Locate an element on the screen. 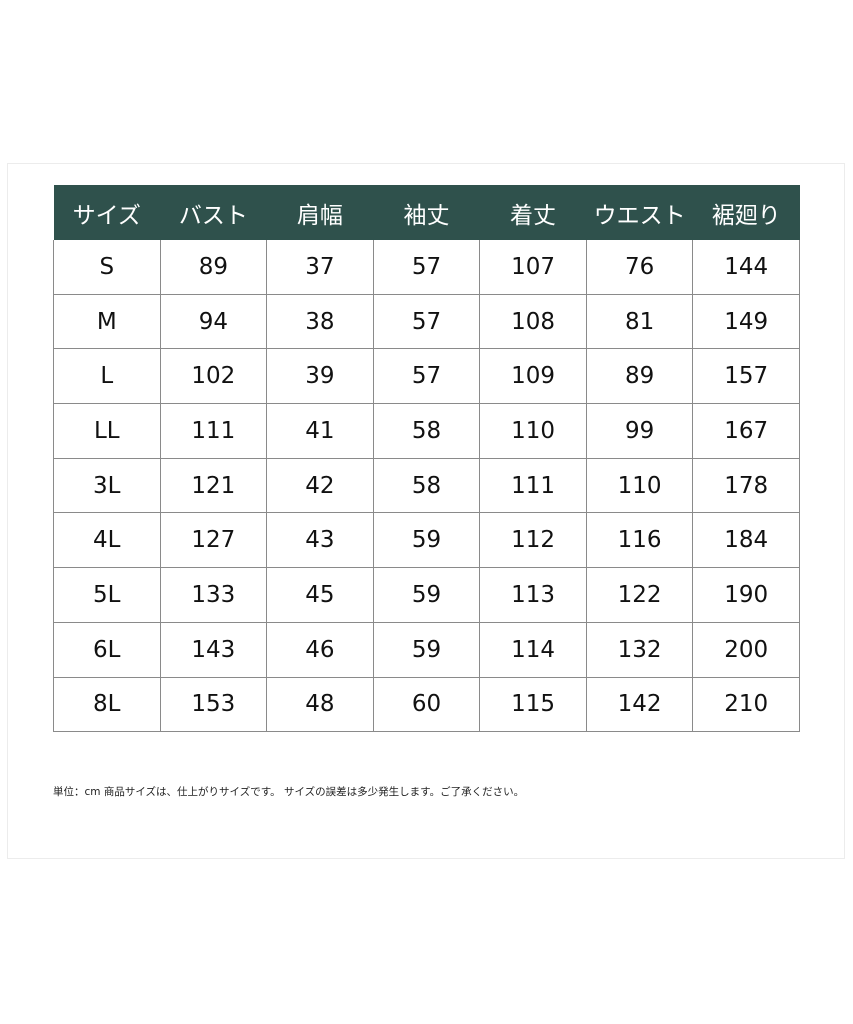 The image size is (853, 1024). table-cell: 108 is located at coordinates (533, 321).